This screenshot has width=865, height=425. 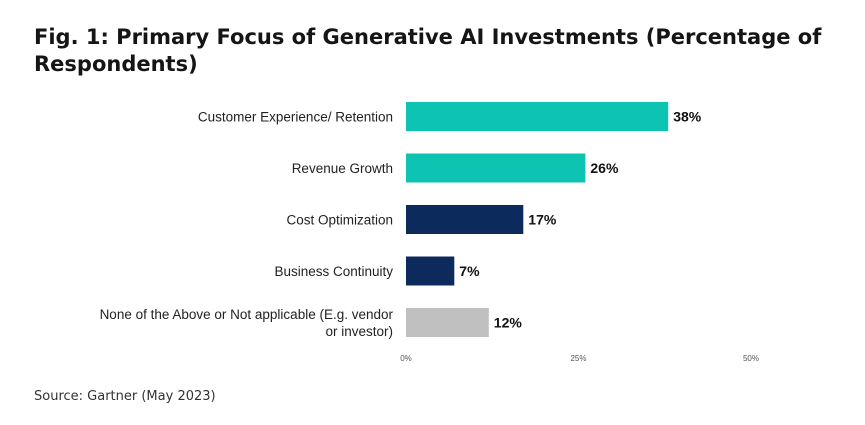 I want to click on x-axis-ticks: 0% 25% 50%, so click(x=579, y=358).